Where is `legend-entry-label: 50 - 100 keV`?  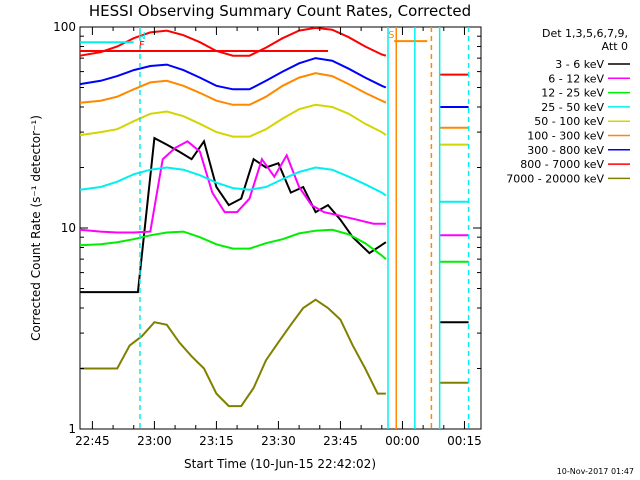
legend-entry-label: 50 - 100 keV is located at coordinates (569, 121).